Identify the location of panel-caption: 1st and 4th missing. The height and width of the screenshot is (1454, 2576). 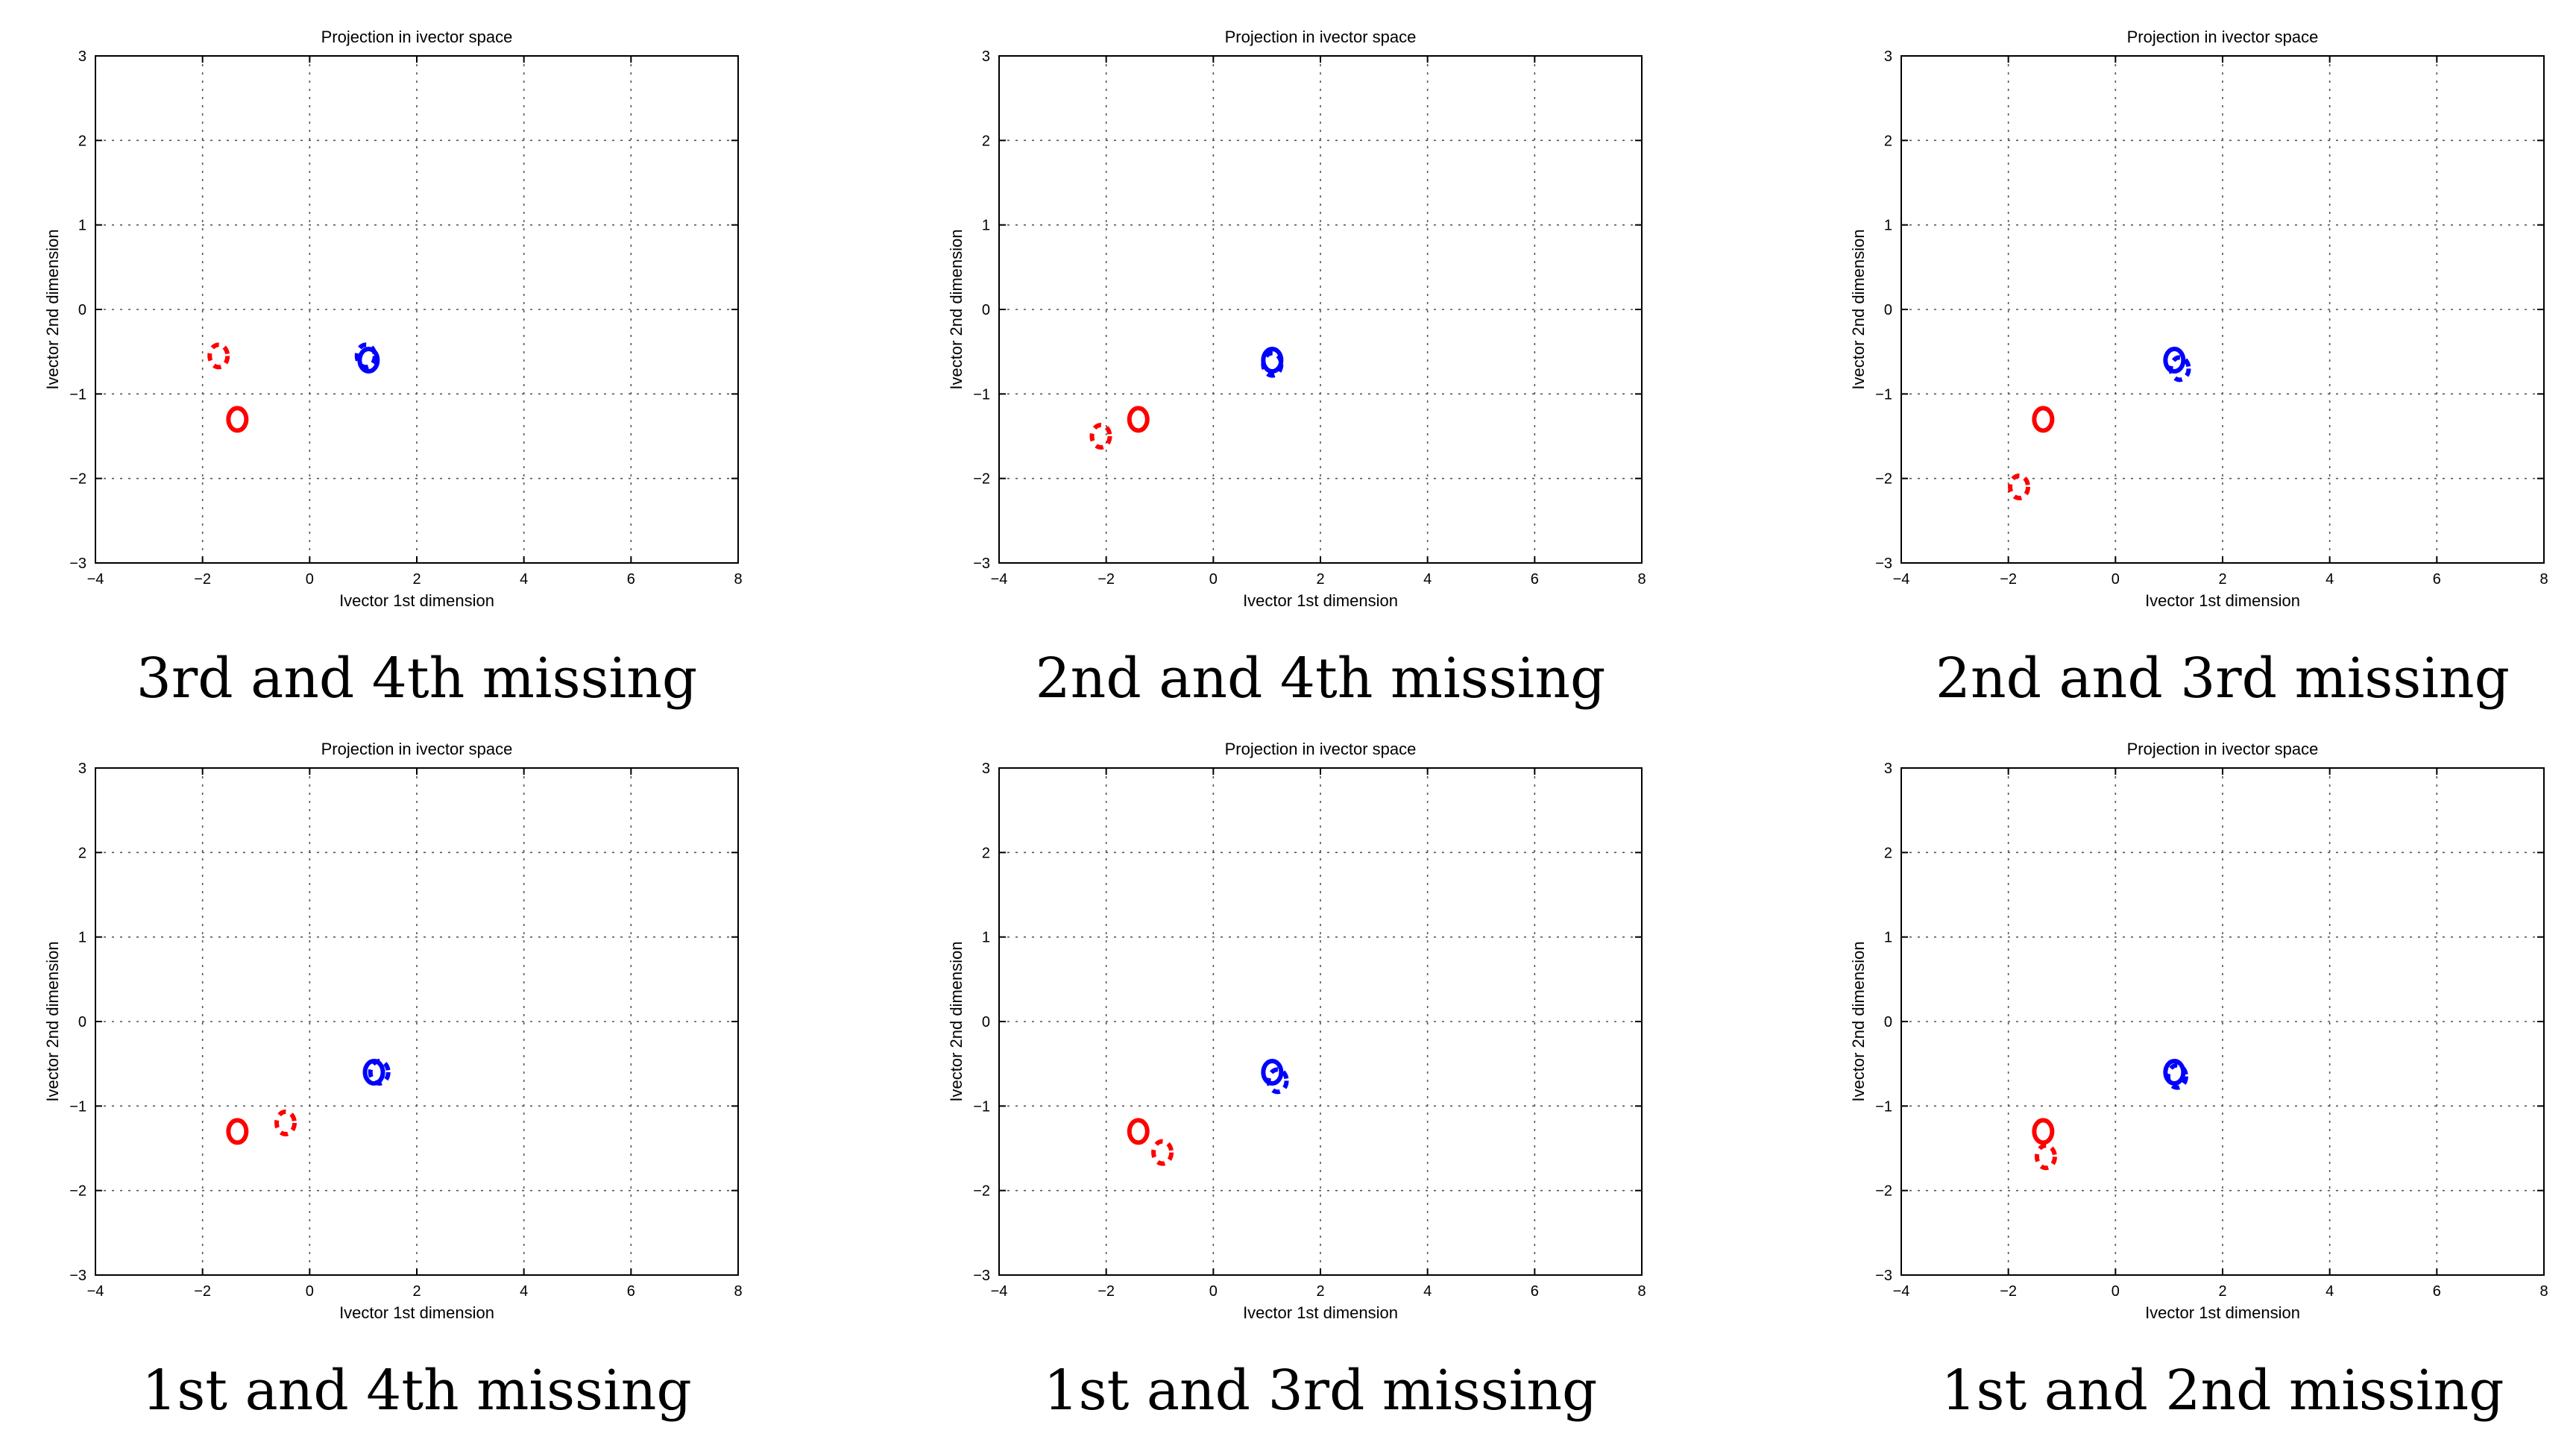
(416, 1391).